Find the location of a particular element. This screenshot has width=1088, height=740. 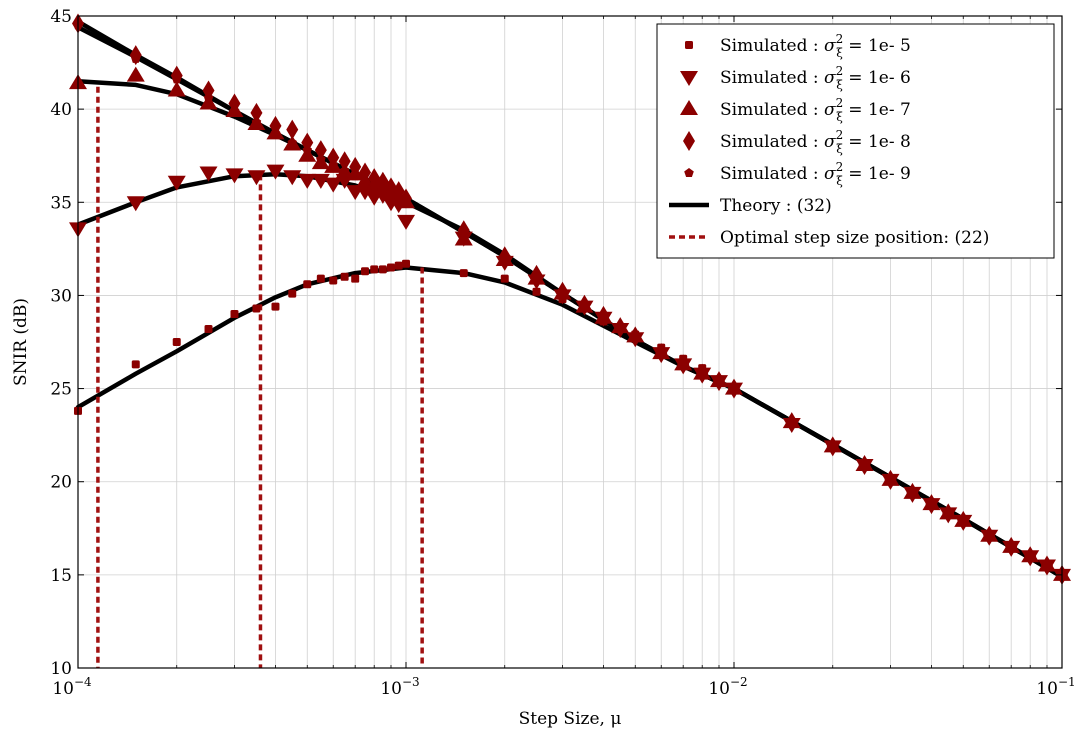

legend-item: Simulated : σ2 ξ = 1e- 5 is located at coordinates (798, 46).